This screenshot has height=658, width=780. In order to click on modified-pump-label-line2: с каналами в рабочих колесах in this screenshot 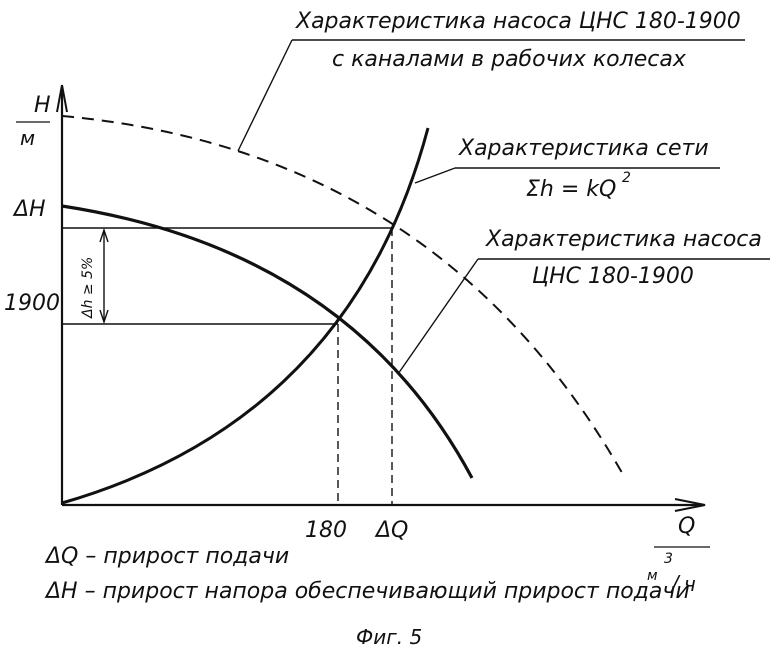, I will do `click(509, 59)`.